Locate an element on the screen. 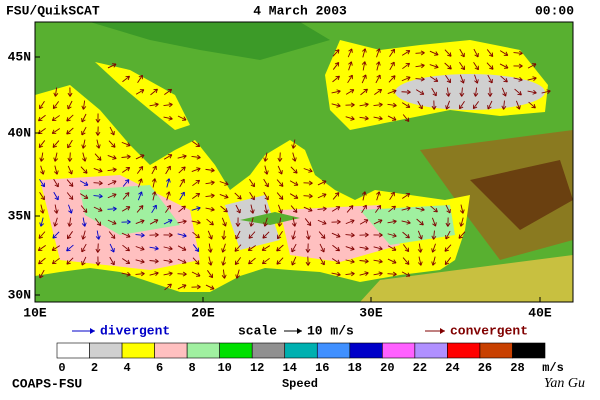 This screenshot has height=400, width=600. colorbar-label: 10 is located at coordinates (224, 368).